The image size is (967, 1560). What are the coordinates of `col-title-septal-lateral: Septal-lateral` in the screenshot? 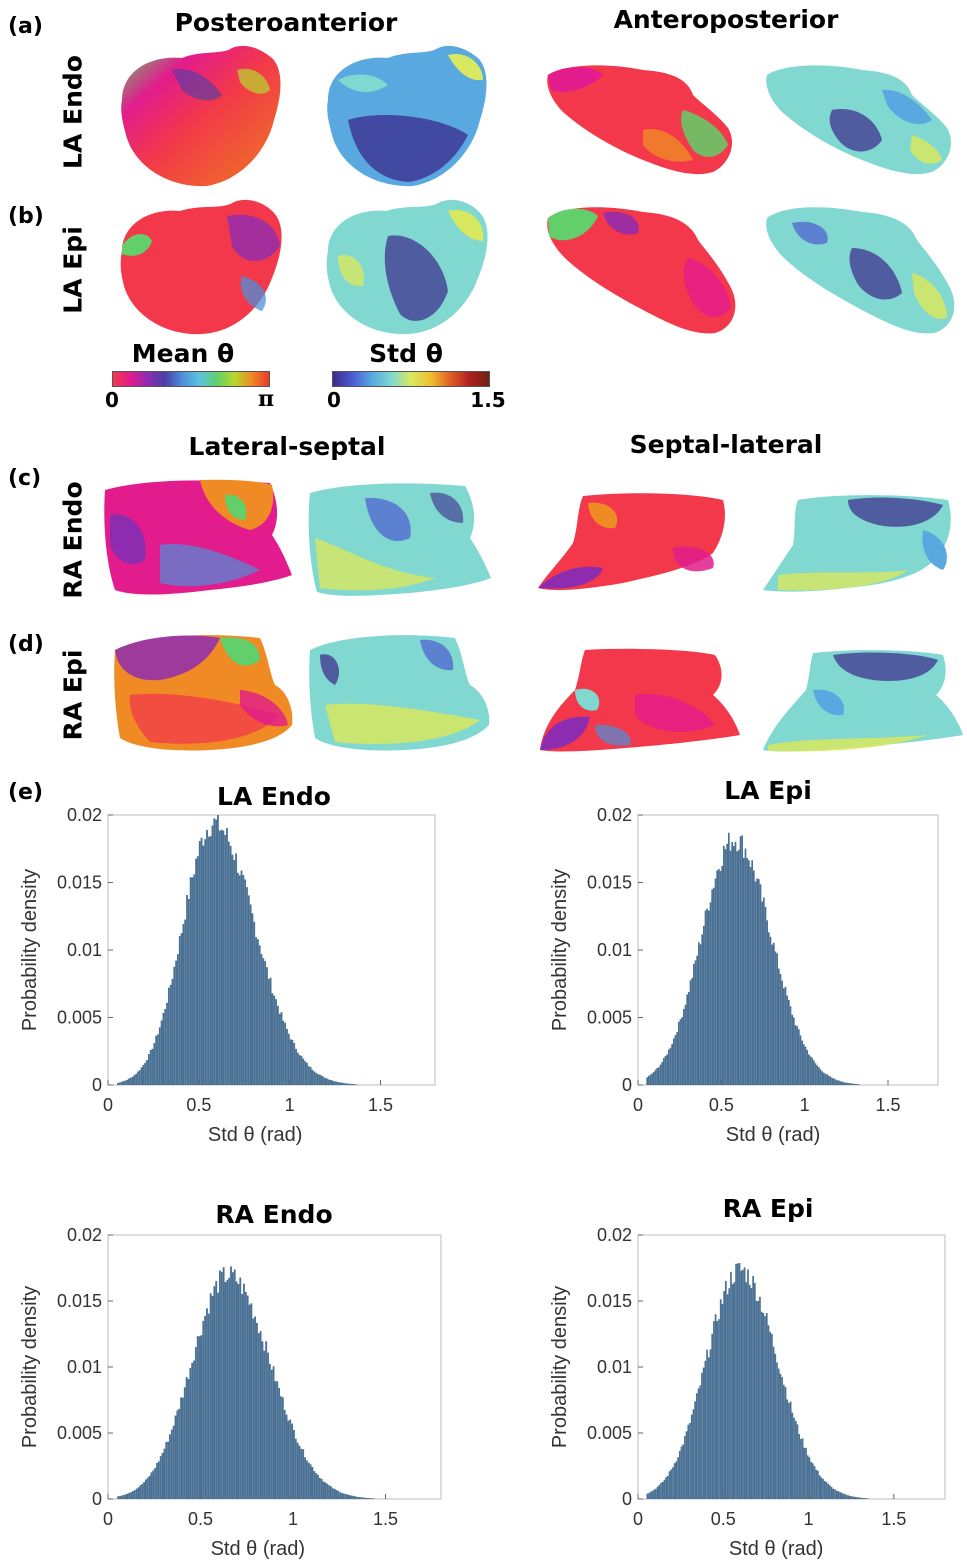 It's located at (726, 444).